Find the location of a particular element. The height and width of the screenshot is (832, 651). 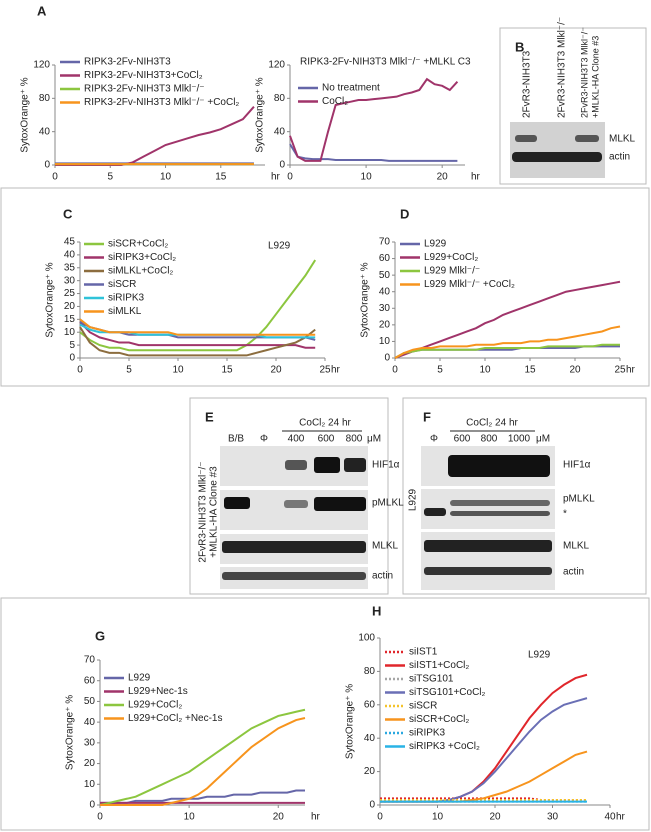

lane-label: 800 is located at coordinates (489, 439).